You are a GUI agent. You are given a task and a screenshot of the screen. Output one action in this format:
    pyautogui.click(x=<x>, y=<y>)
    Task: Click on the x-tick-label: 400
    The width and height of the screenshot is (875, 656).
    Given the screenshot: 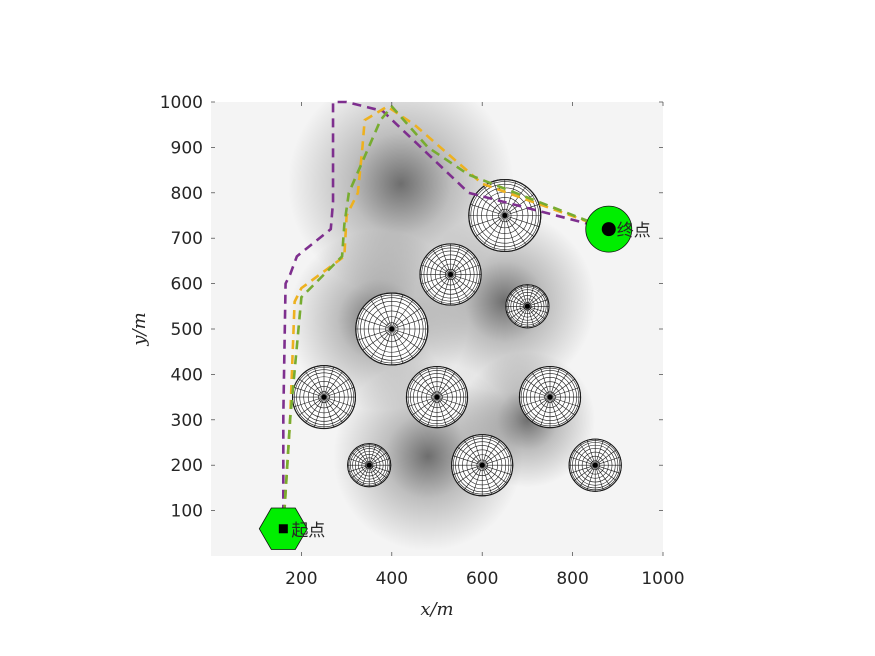 What is the action you would take?
    pyautogui.click(x=392, y=579)
    